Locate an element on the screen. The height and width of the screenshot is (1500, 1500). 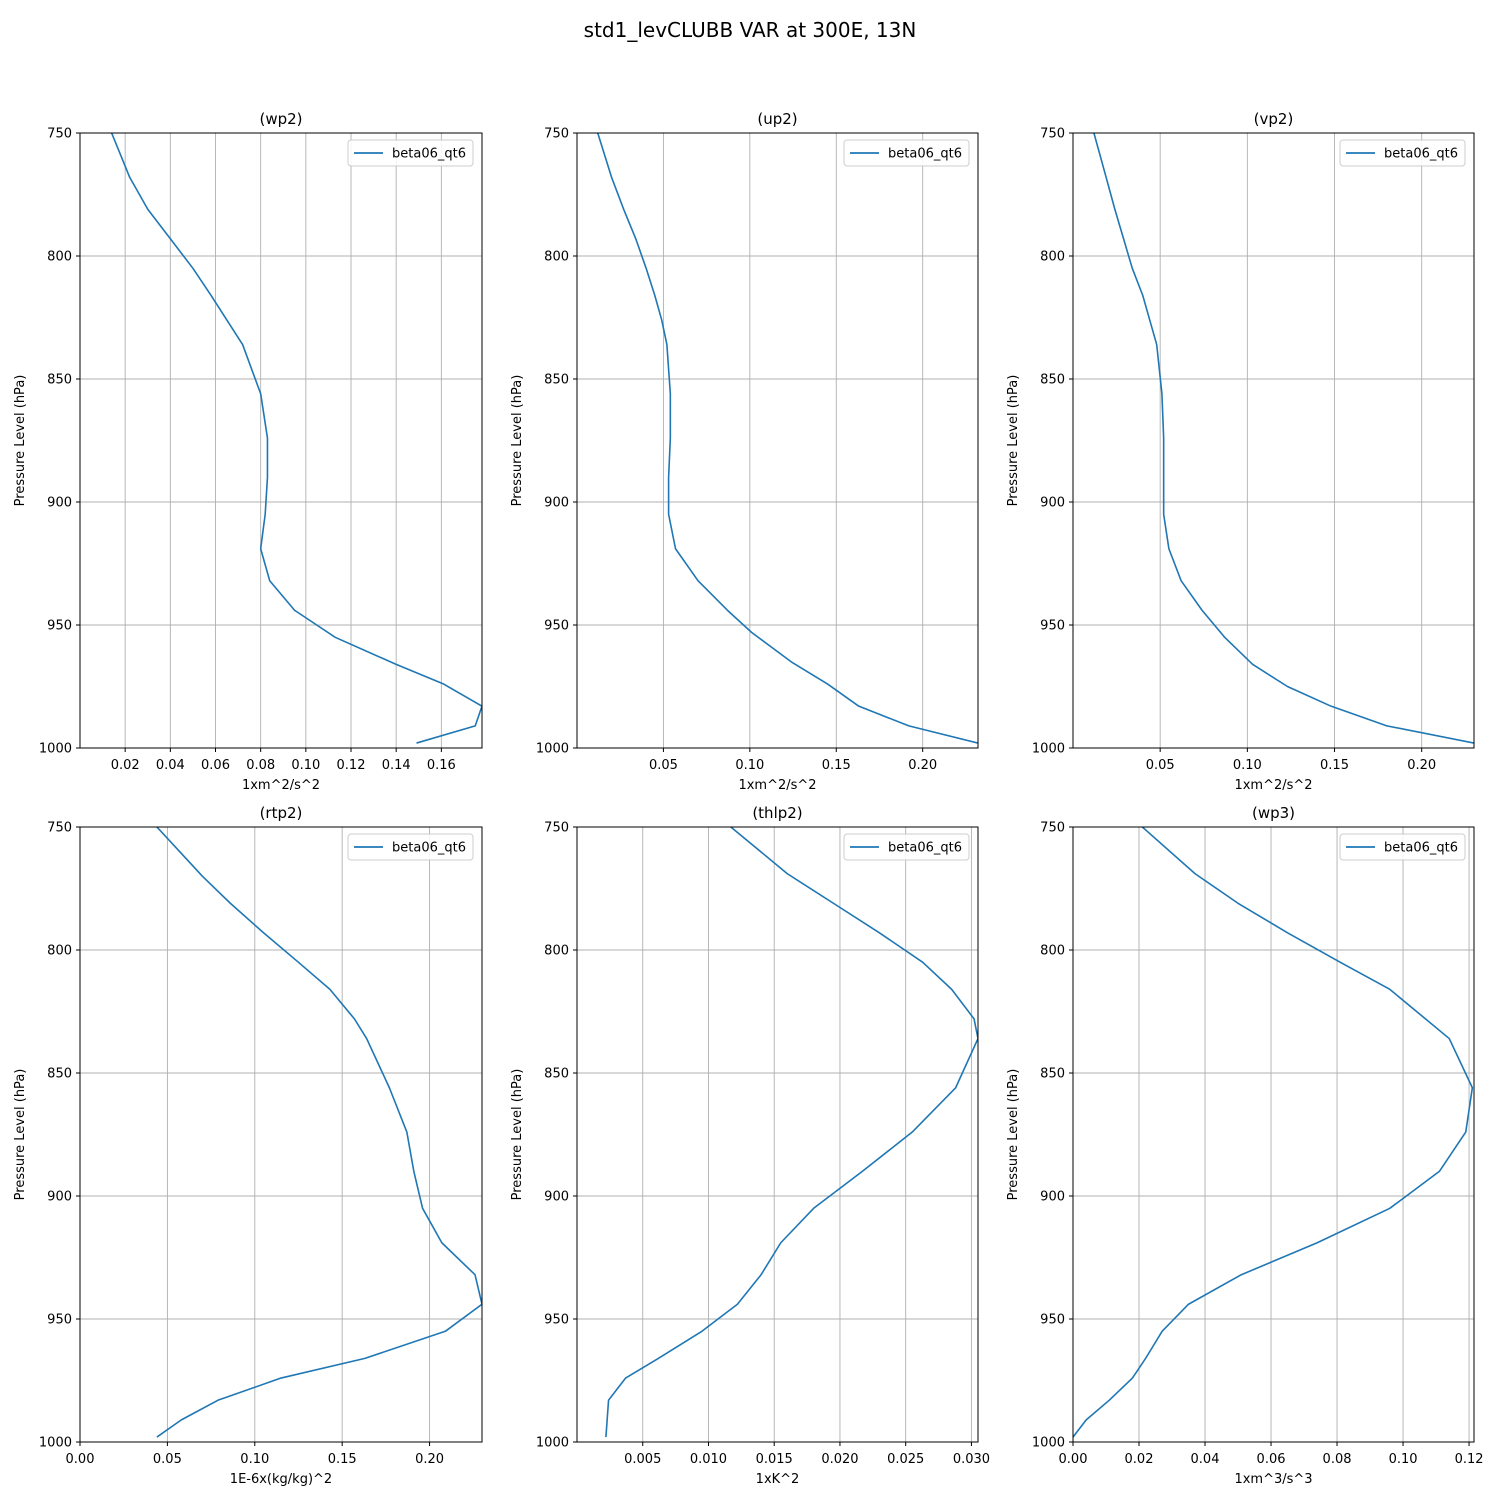
x-tick-label: 0.14 is located at coordinates (396, 765).